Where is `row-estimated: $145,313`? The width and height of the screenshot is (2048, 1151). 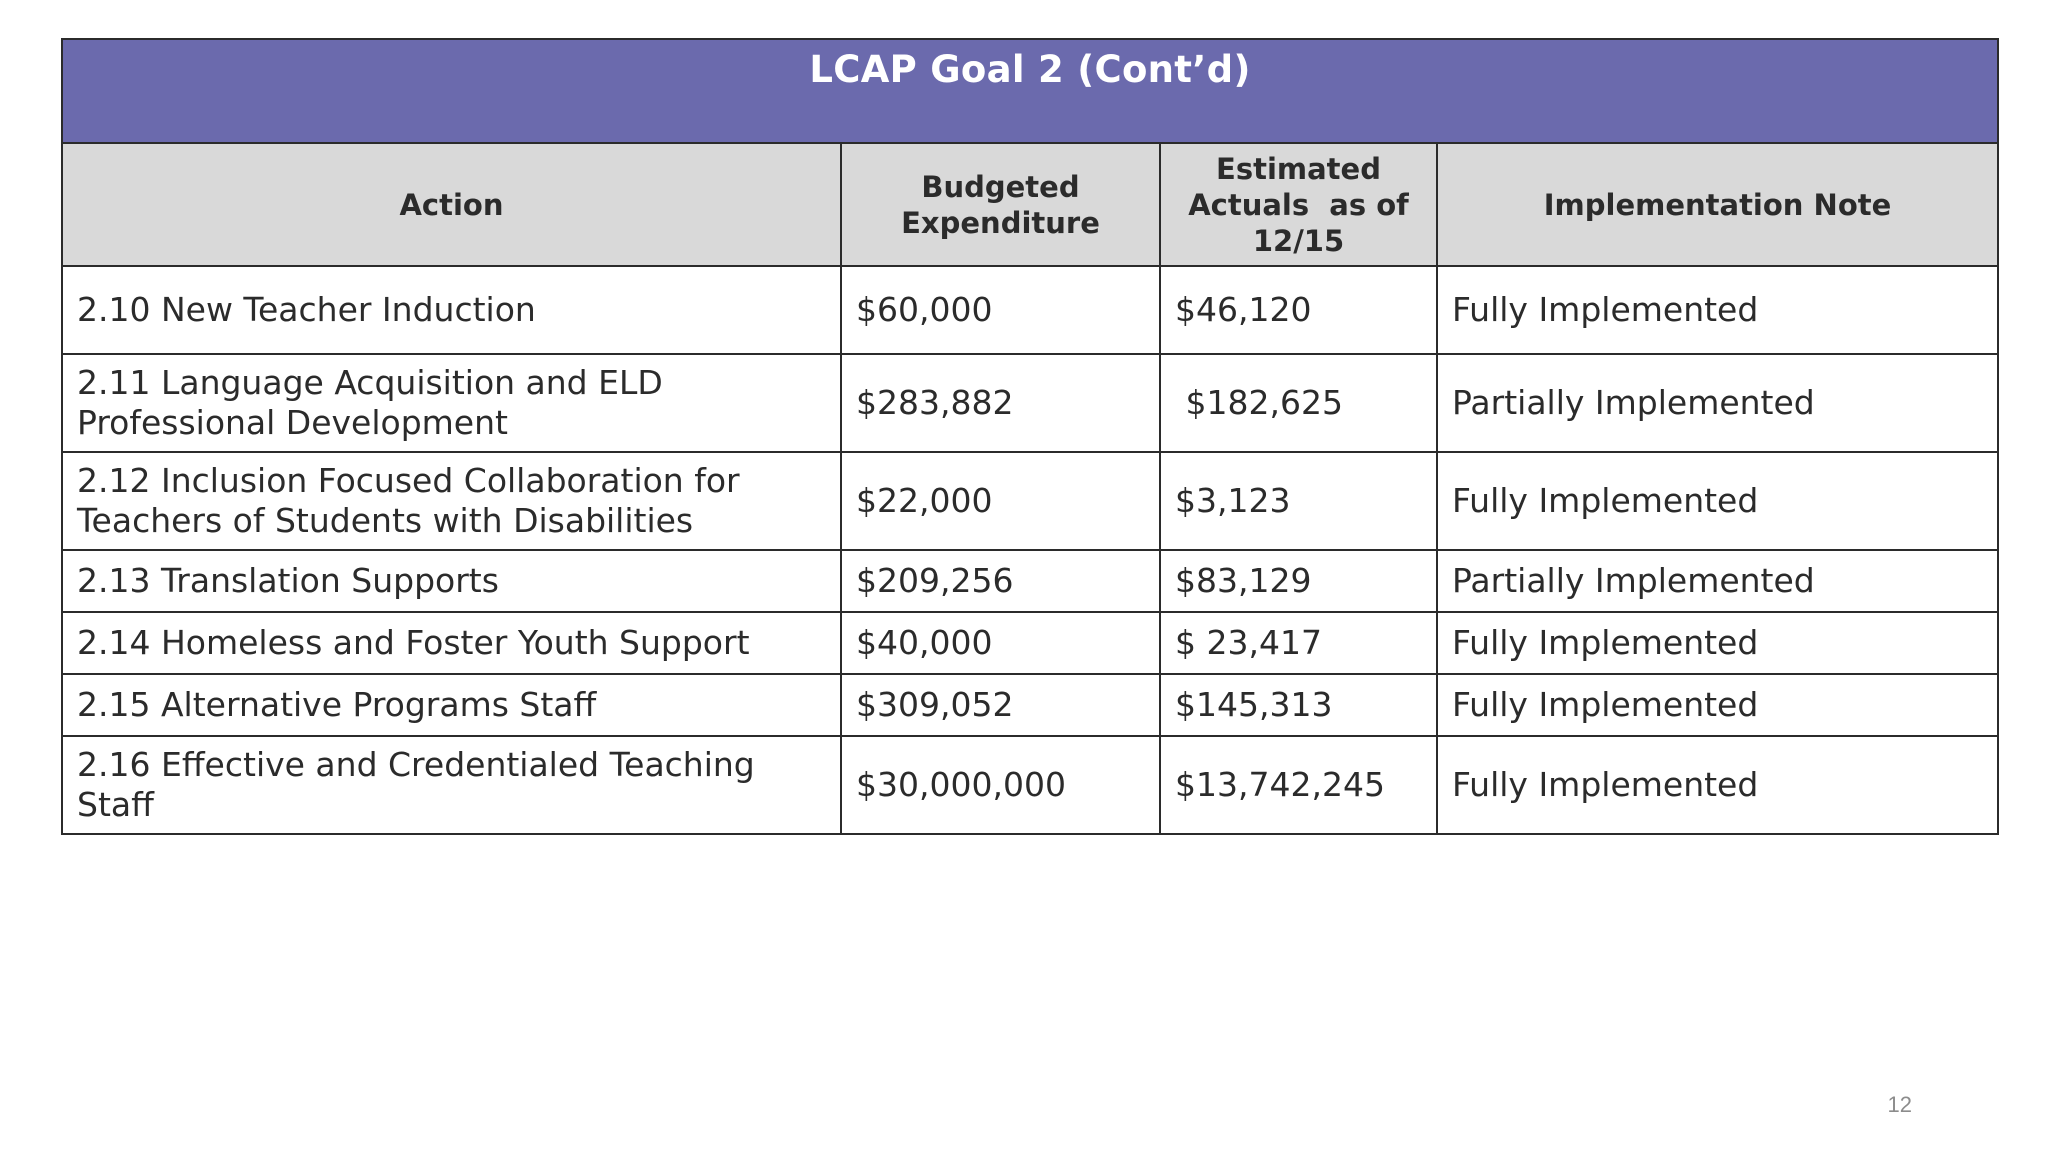
row-estimated: $145,313 is located at coordinates (1298, 705).